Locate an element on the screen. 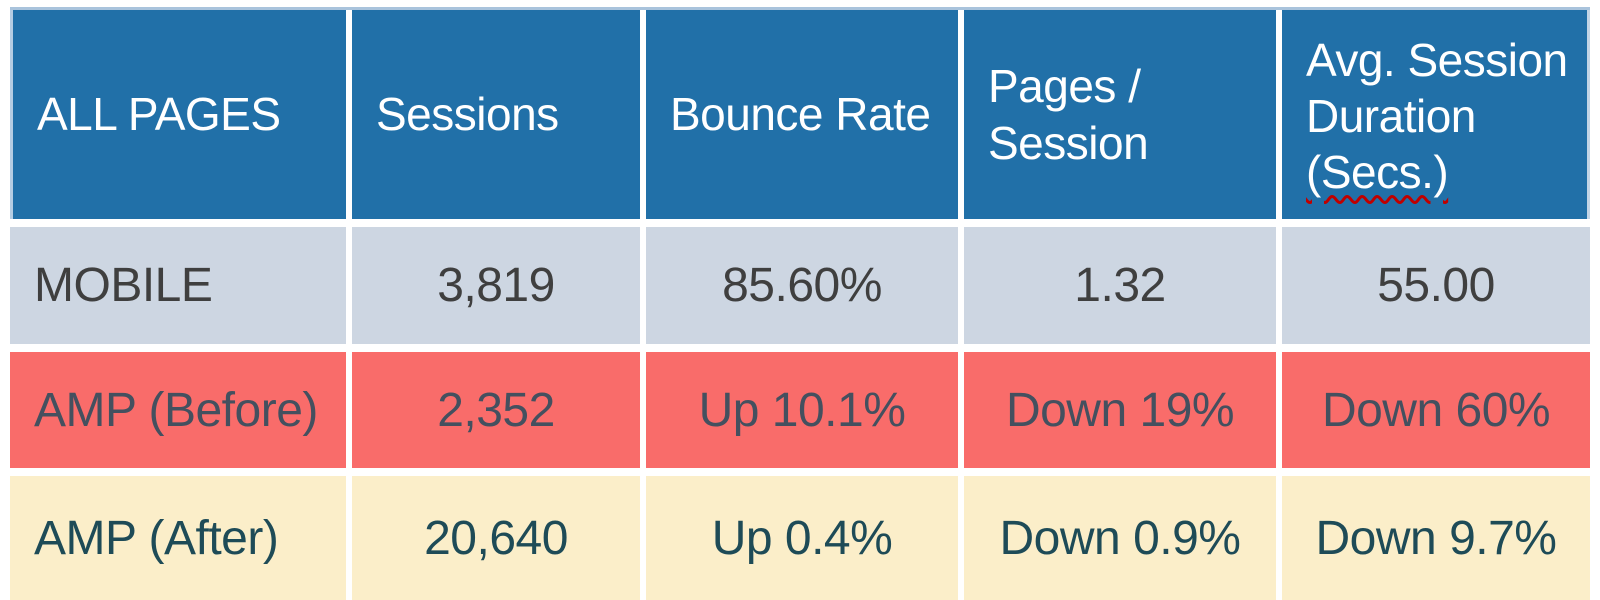 Image resolution: width=1600 pixels, height=600 pixels. cell-amp-after-sessions: 20,640 is located at coordinates (496, 538).